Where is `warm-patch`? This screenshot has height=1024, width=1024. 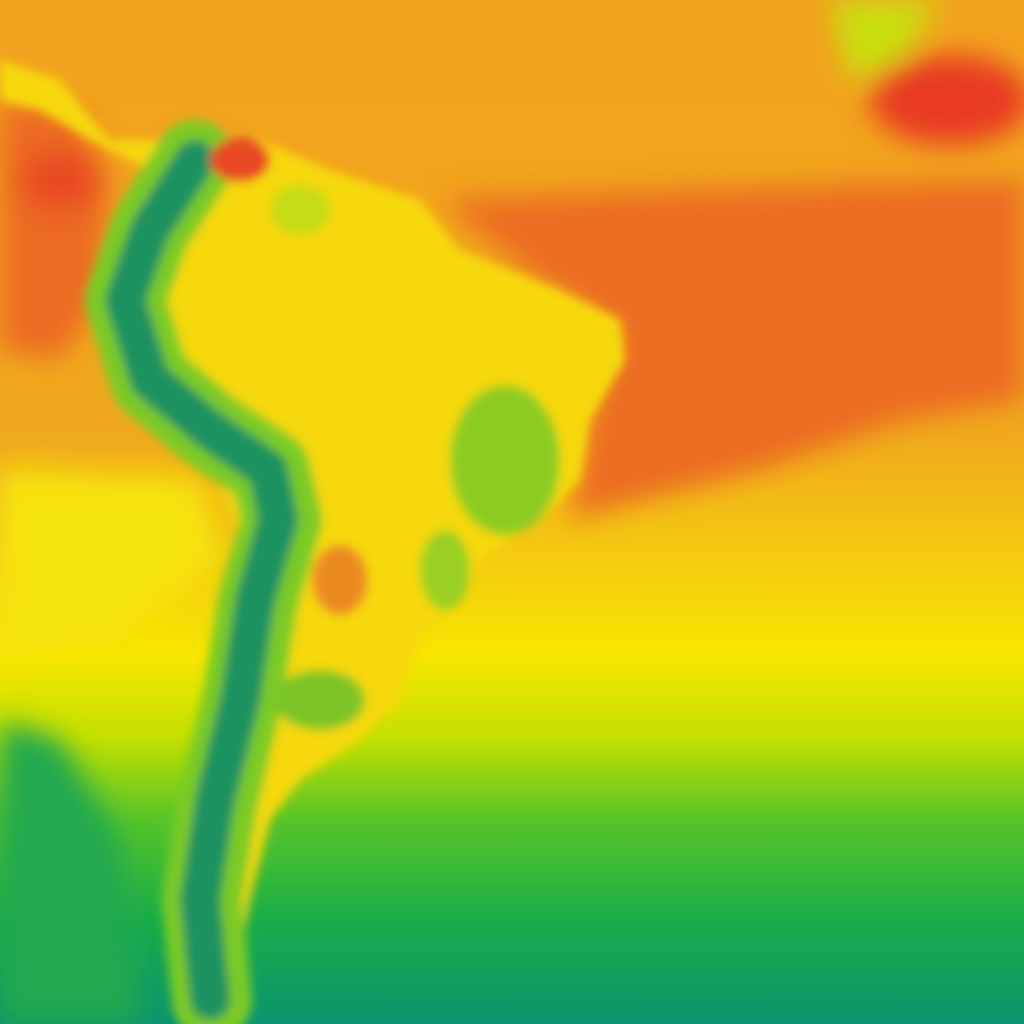
warm-patch is located at coordinates (110, 565).